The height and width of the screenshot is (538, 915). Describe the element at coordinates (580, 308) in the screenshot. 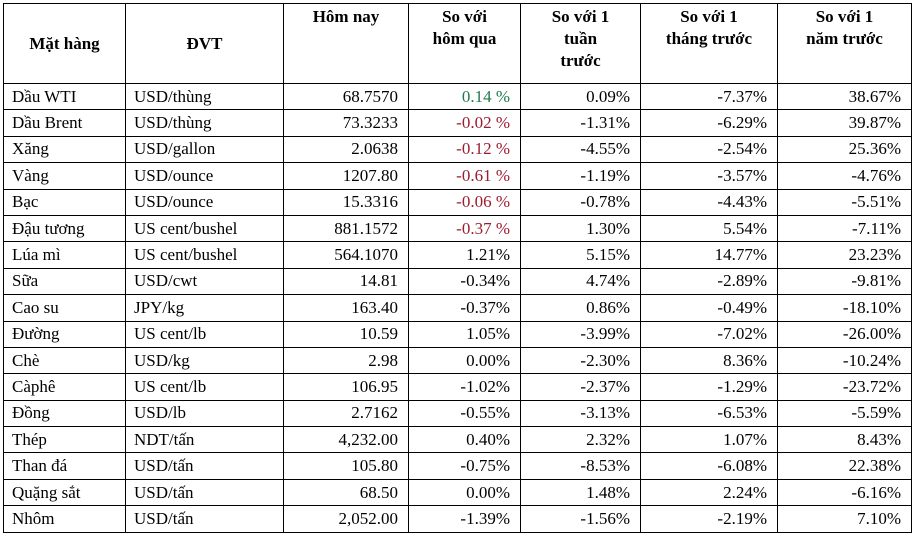

I see `cell-vs-week: 0.86%` at that location.